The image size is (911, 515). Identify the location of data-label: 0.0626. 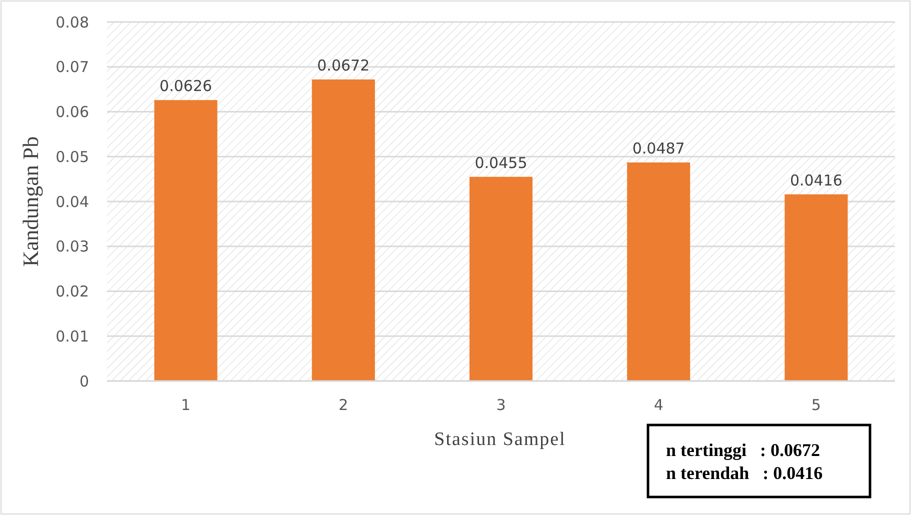
(186, 86).